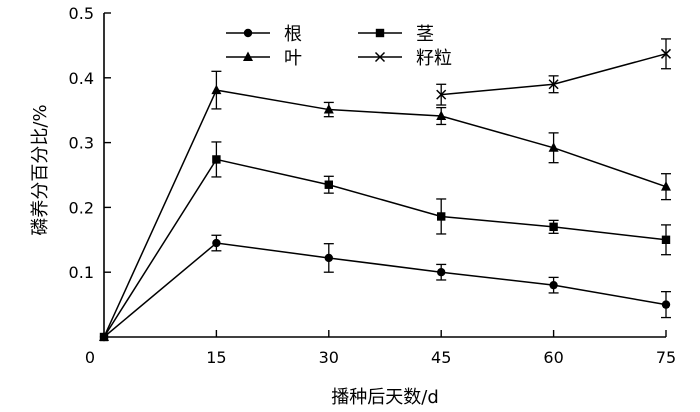 The width and height of the screenshot is (700, 412). What do you see at coordinates (329, 357) in the screenshot?
I see `x-tick-label-30: 30` at bounding box center [329, 357].